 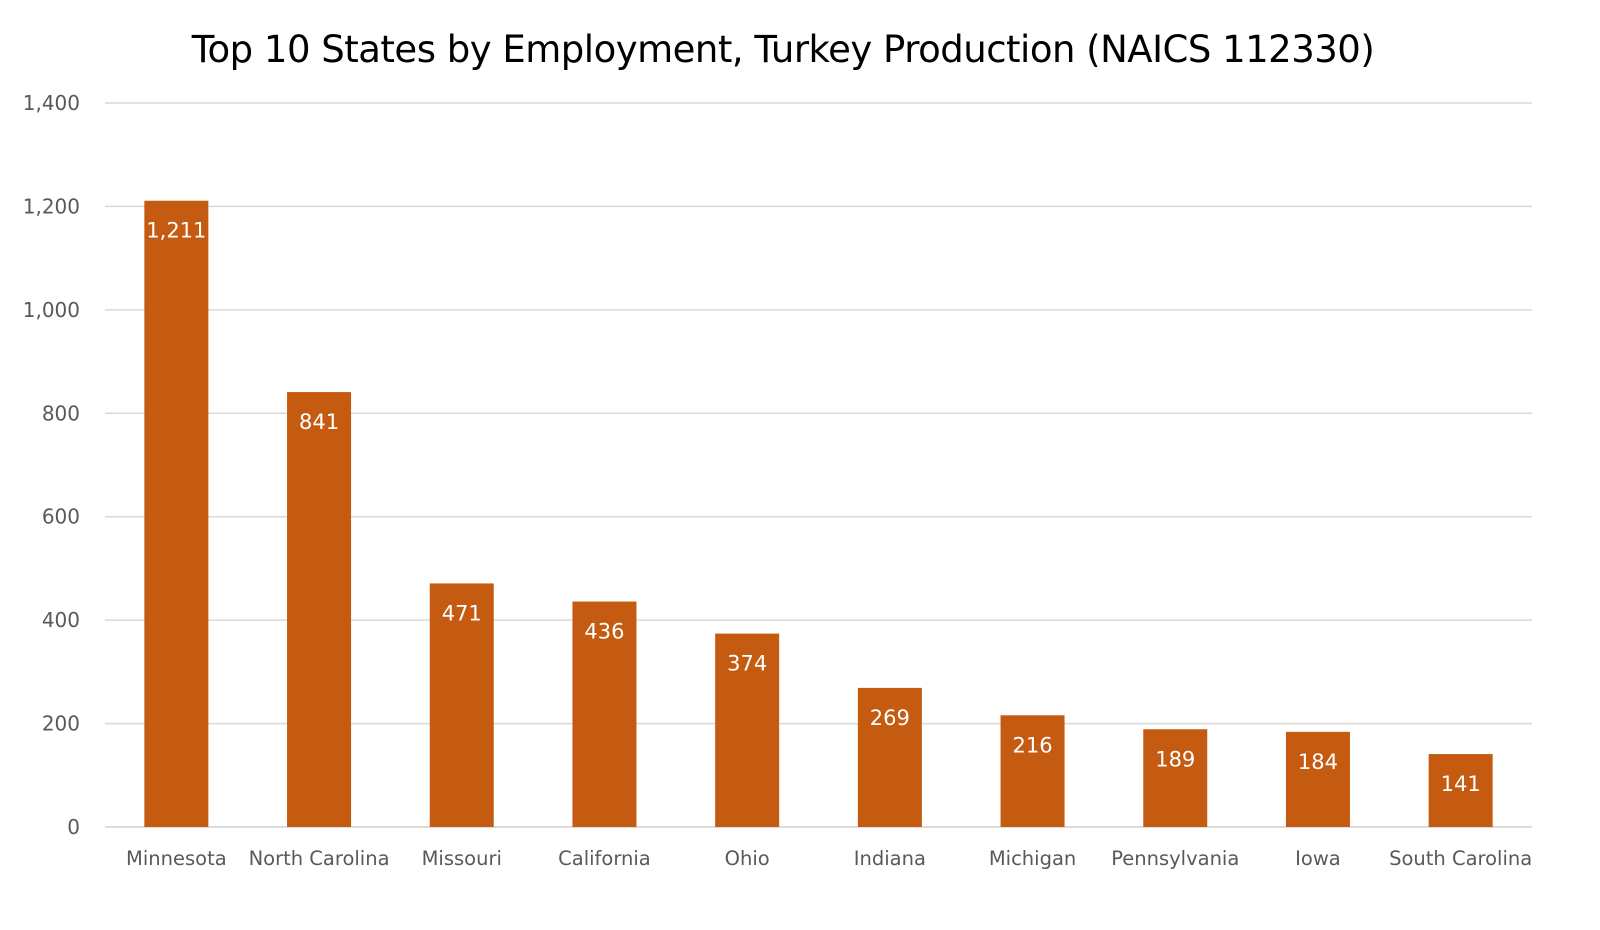 What do you see at coordinates (319, 858) in the screenshot?
I see `x-tick-label: North Carolina` at bounding box center [319, 858].